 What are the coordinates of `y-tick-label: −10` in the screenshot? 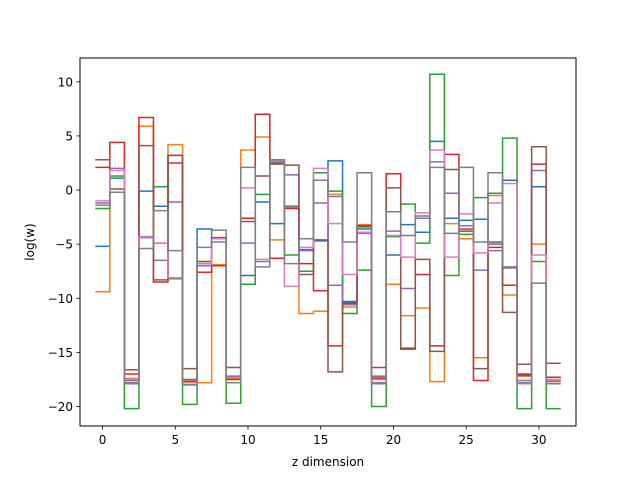 It's located at (60, 299).